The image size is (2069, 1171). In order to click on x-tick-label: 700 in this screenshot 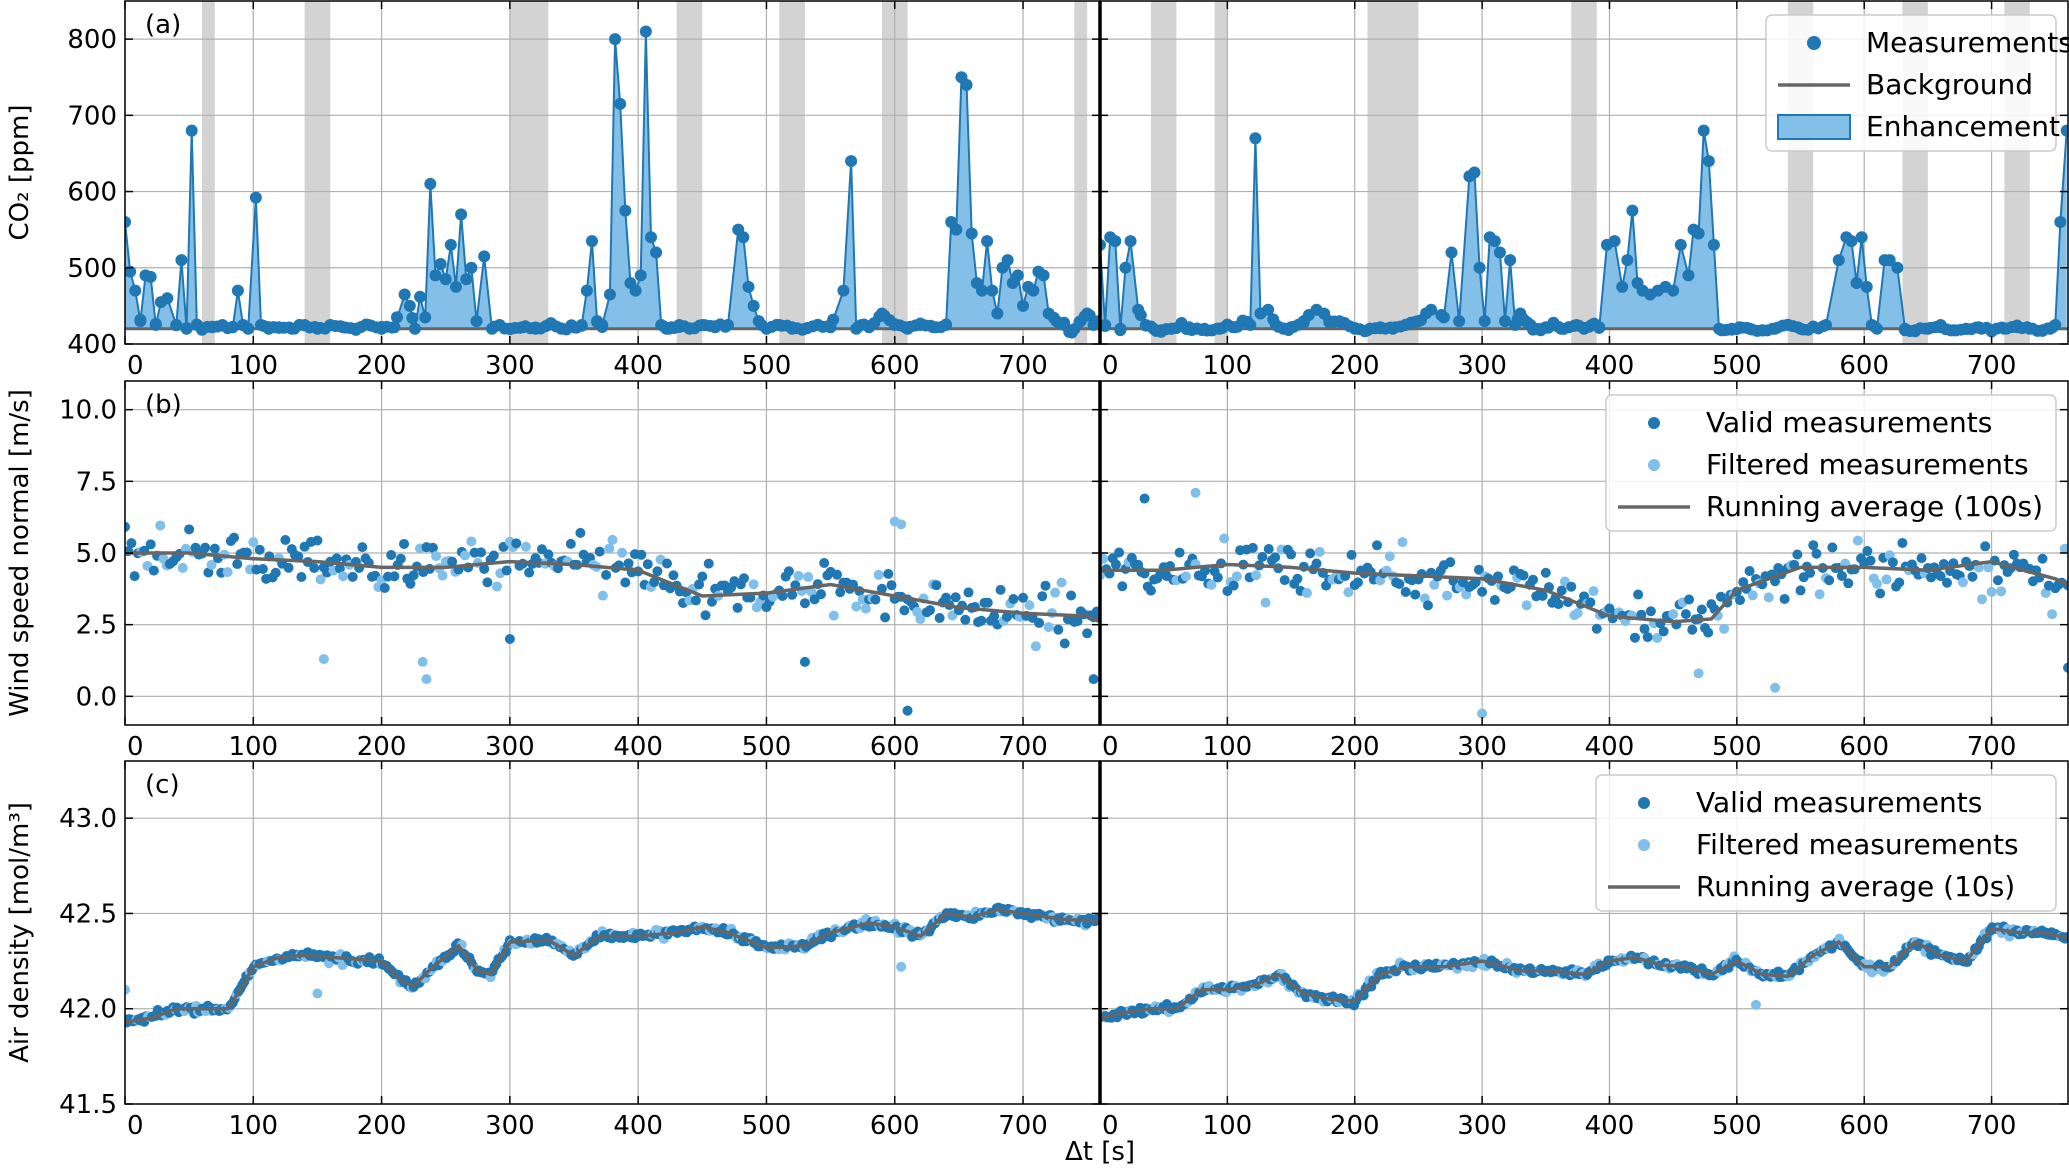, I will do `click(1023, 747)`.